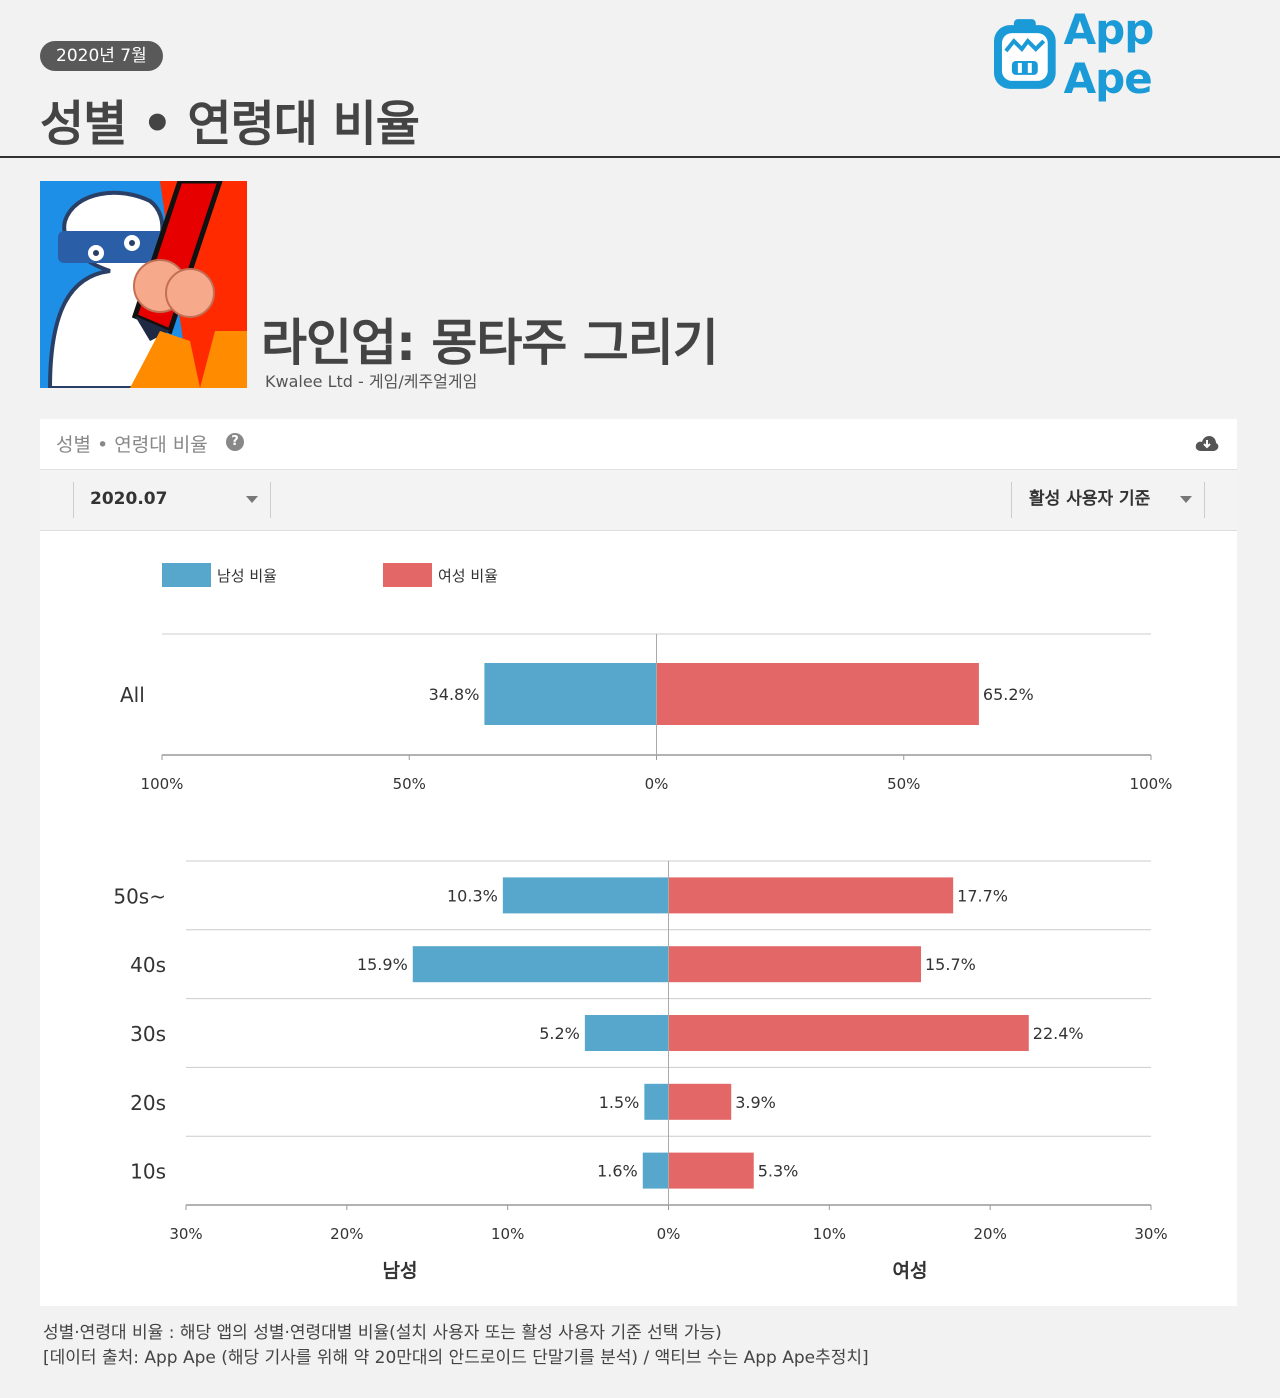  I want to click on basis-select-value: 활성 사용자 기준, so click(1090, 499).